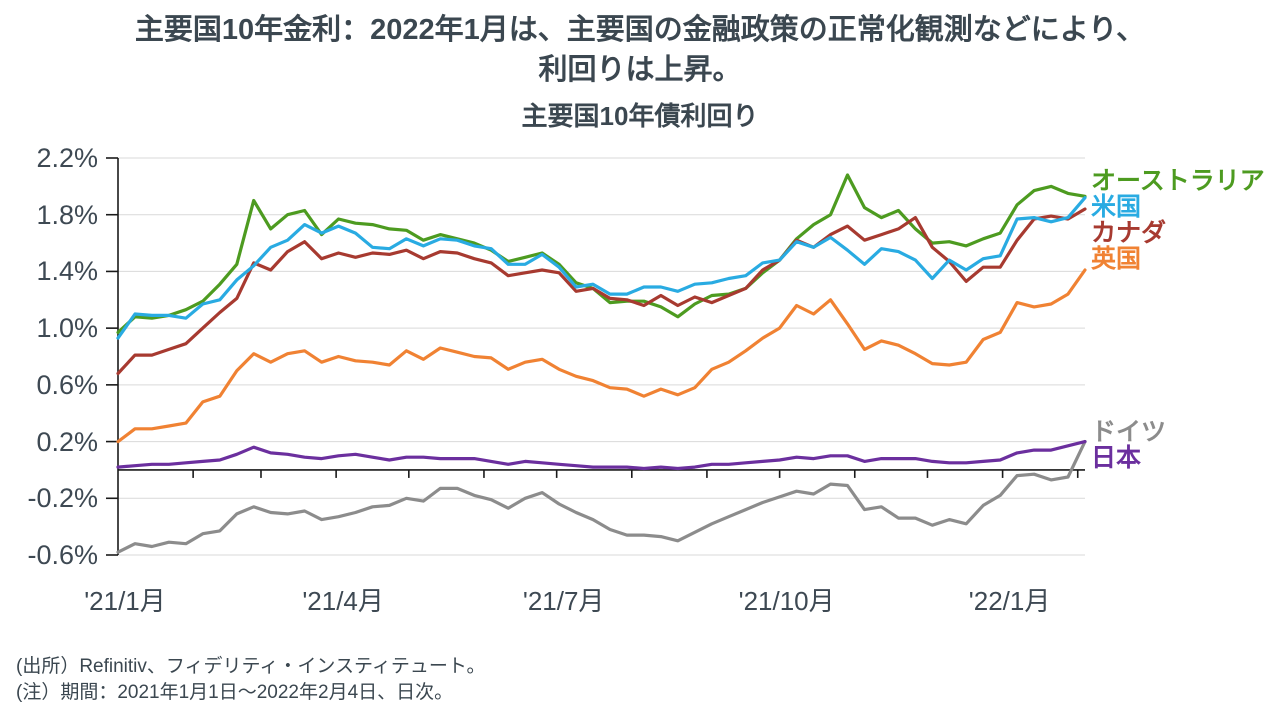  What do you see at coordinates (1129, 432) in the screenshot?
I see `legend-label-ドイツ: ドイツ` at bounding box center [1129, 432].